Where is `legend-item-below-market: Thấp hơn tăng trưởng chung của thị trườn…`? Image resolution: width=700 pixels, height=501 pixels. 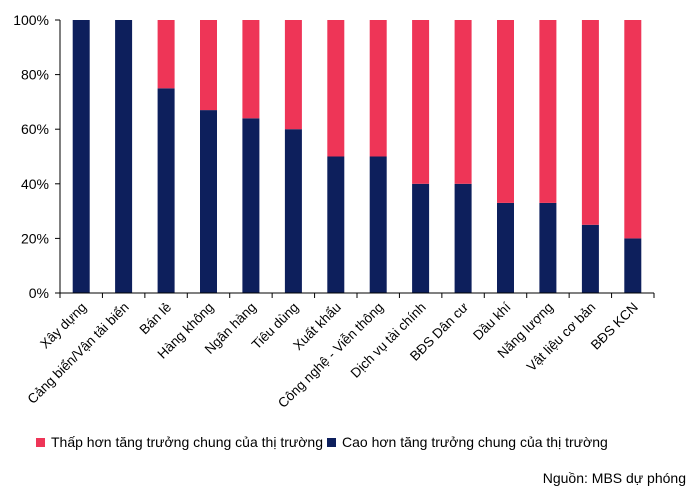
legend-item-below-market: Thấp hơn tăng trưởng chung của thị trườn… is located at coordinates (179, 442).